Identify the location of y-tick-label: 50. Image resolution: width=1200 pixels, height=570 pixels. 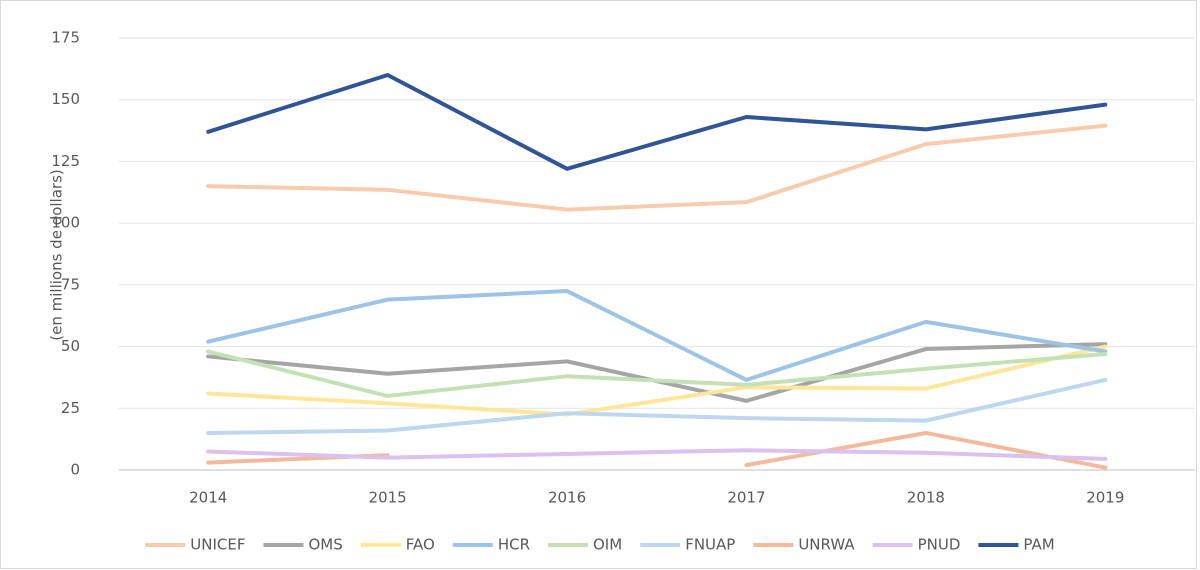
(70, 346).